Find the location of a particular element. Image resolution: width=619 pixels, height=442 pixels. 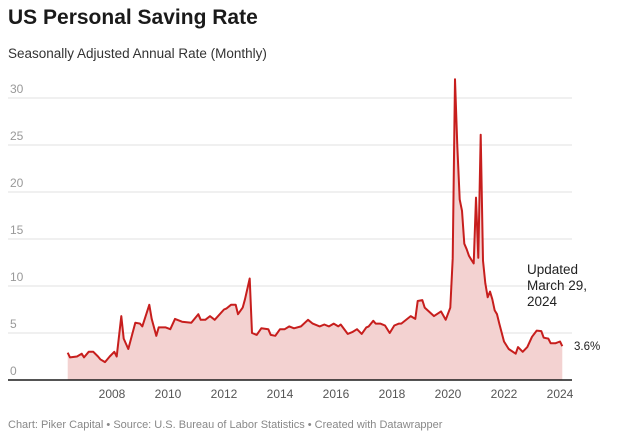

x-tick-label: 2012 is located at coordinates (224, 394).